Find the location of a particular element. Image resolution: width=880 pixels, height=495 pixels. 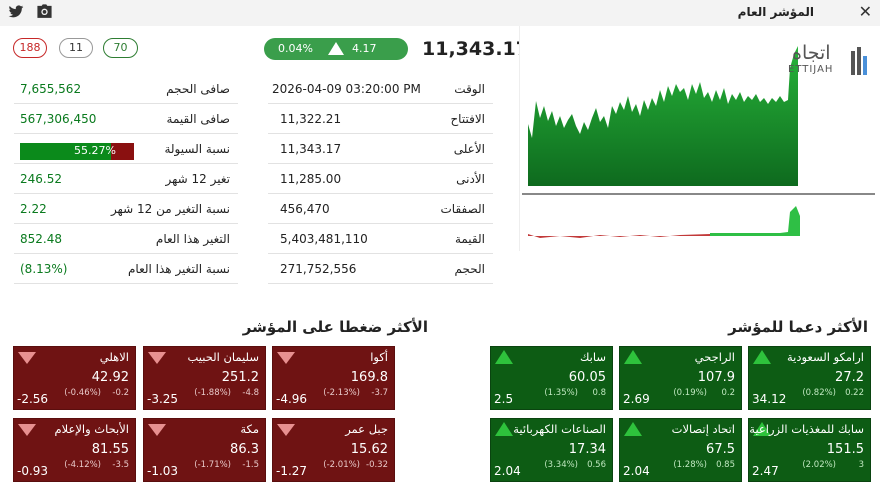

detail-label: الصفقات is located at coordinates (463, 209).